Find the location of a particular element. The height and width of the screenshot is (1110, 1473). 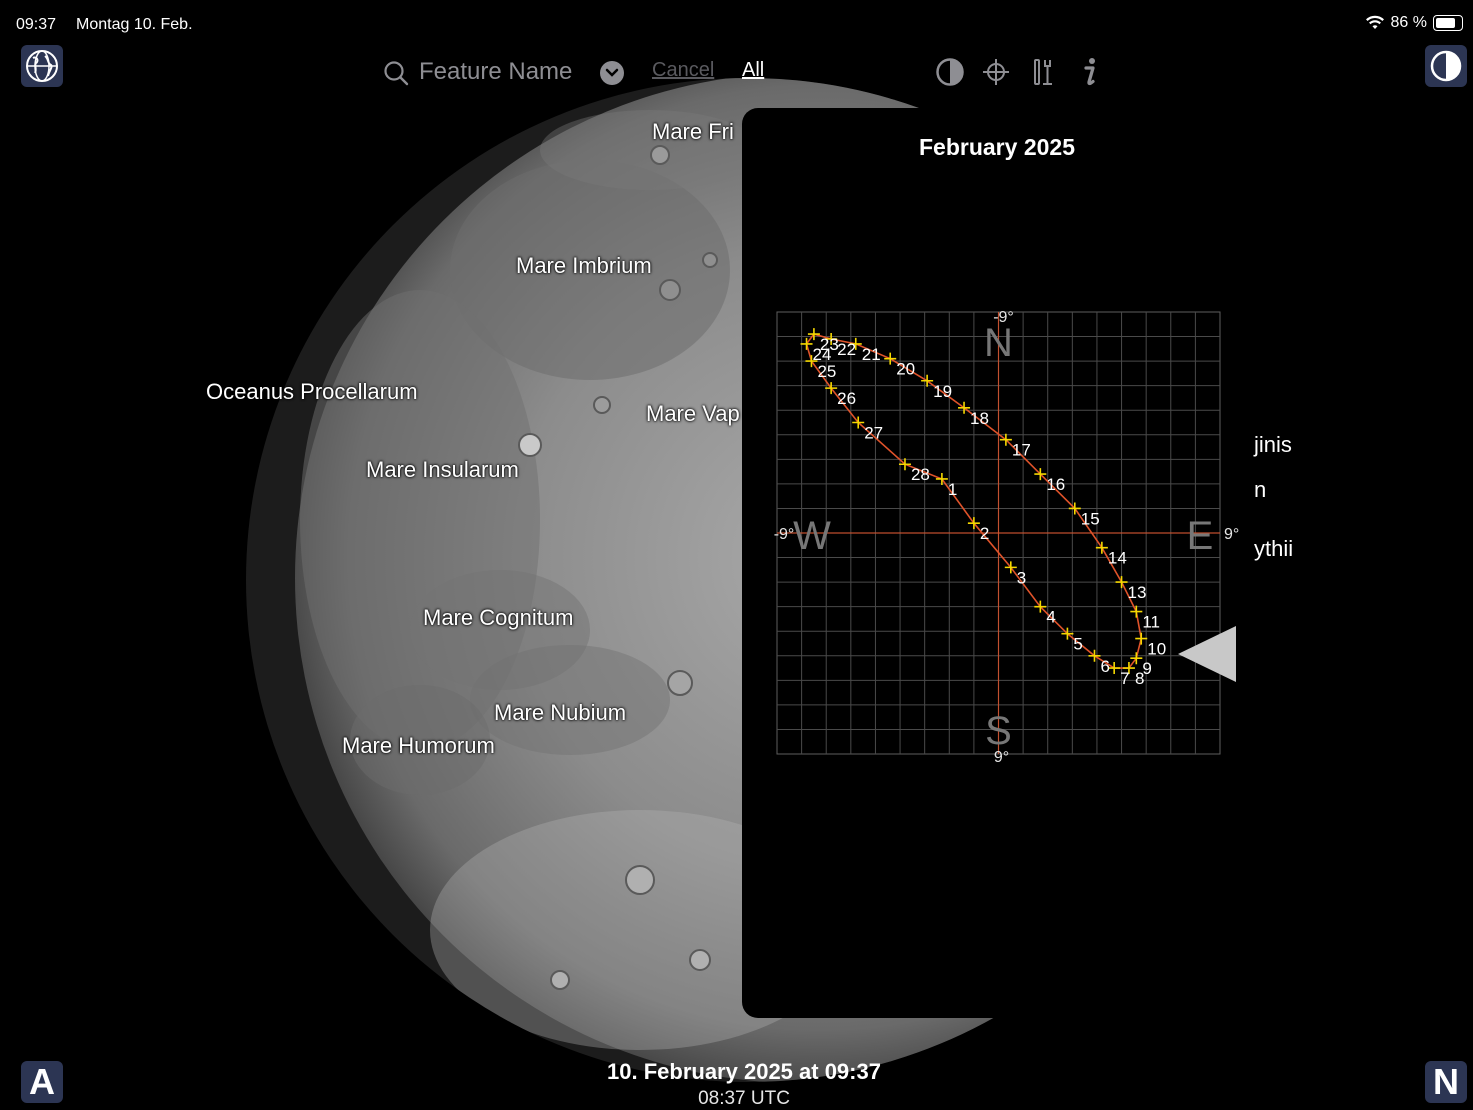

axis-value-east: 9° is located at coordinates (1231, 534).